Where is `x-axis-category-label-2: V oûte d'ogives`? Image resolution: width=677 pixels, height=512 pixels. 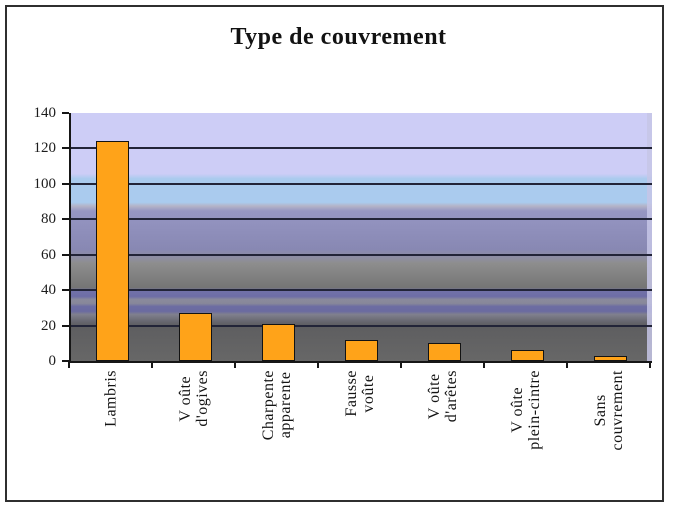
x-axis-category-label-2: V oûte d'ogives is located at coordinates (194, 398).